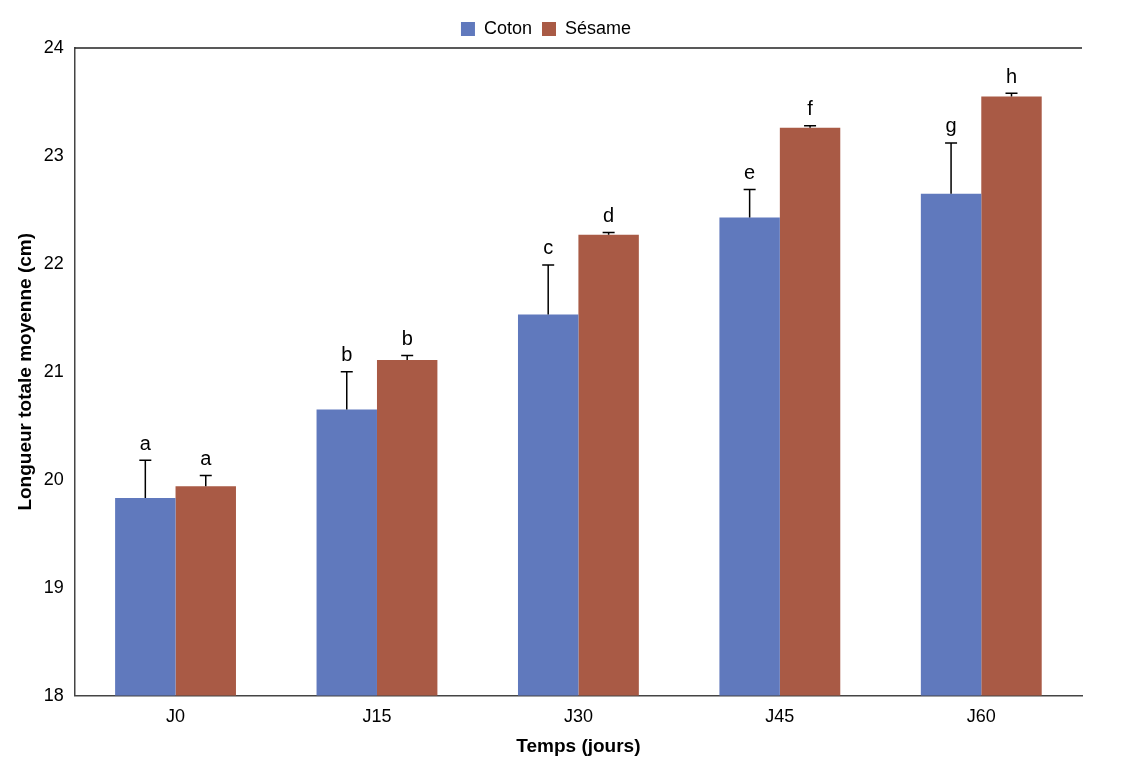 This screenshot has height=772, width=1122. I want to click on data-label: f, so click(810, 108).